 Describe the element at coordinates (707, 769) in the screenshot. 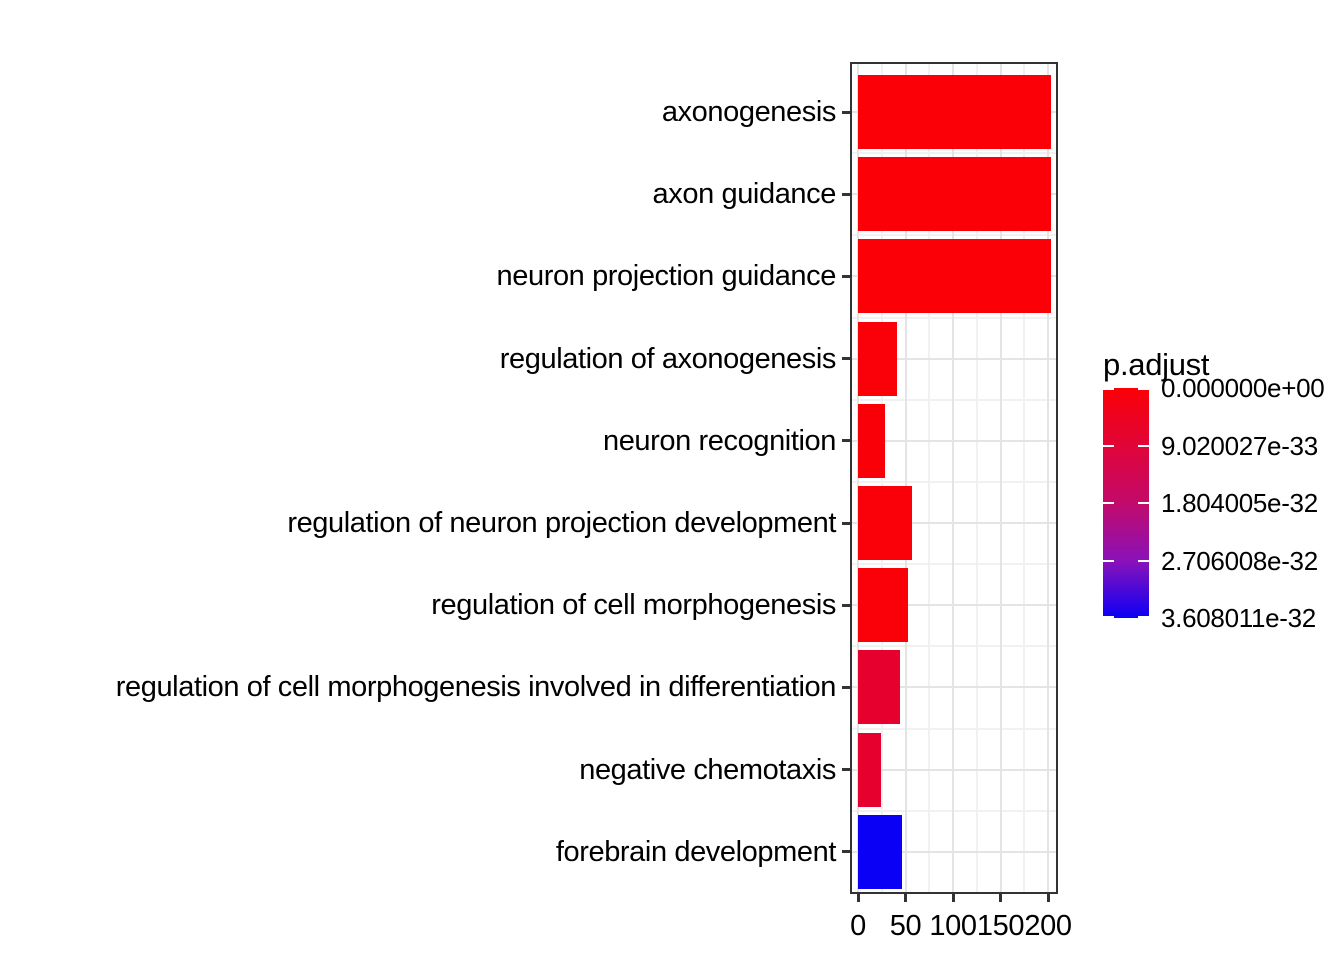

I see `category-label: negative chemotaxis` at that location.